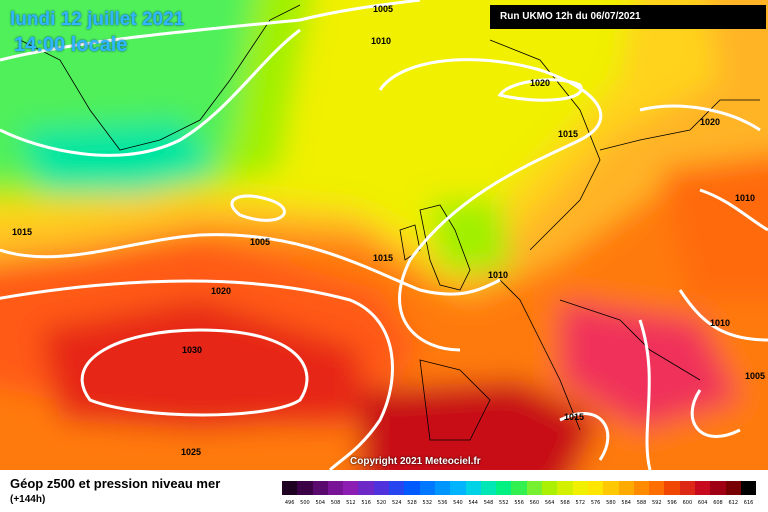 The image size is (768, 512). I want to click on legend-tick-label: 576, so click(595, 503).